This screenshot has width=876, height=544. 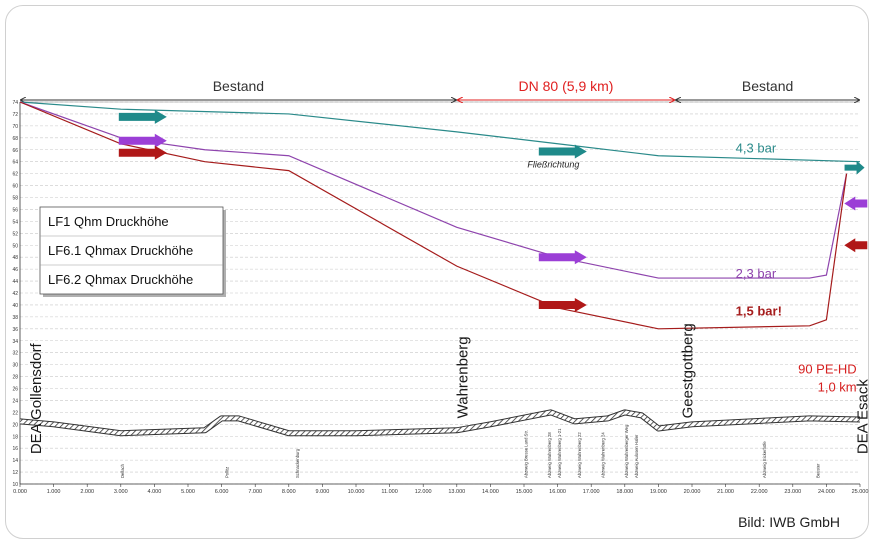 I want to click on x-tick-label: 4.000, so click(x=155, y=492).